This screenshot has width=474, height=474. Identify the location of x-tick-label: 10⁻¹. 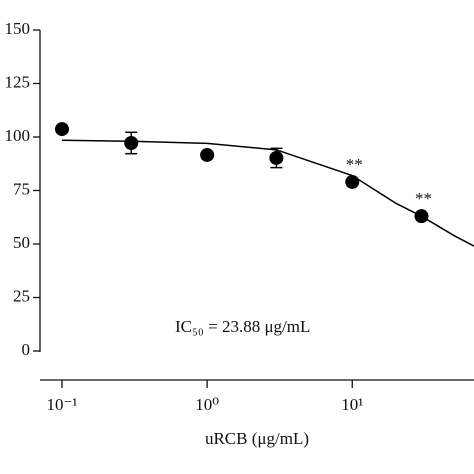
(61, 404).